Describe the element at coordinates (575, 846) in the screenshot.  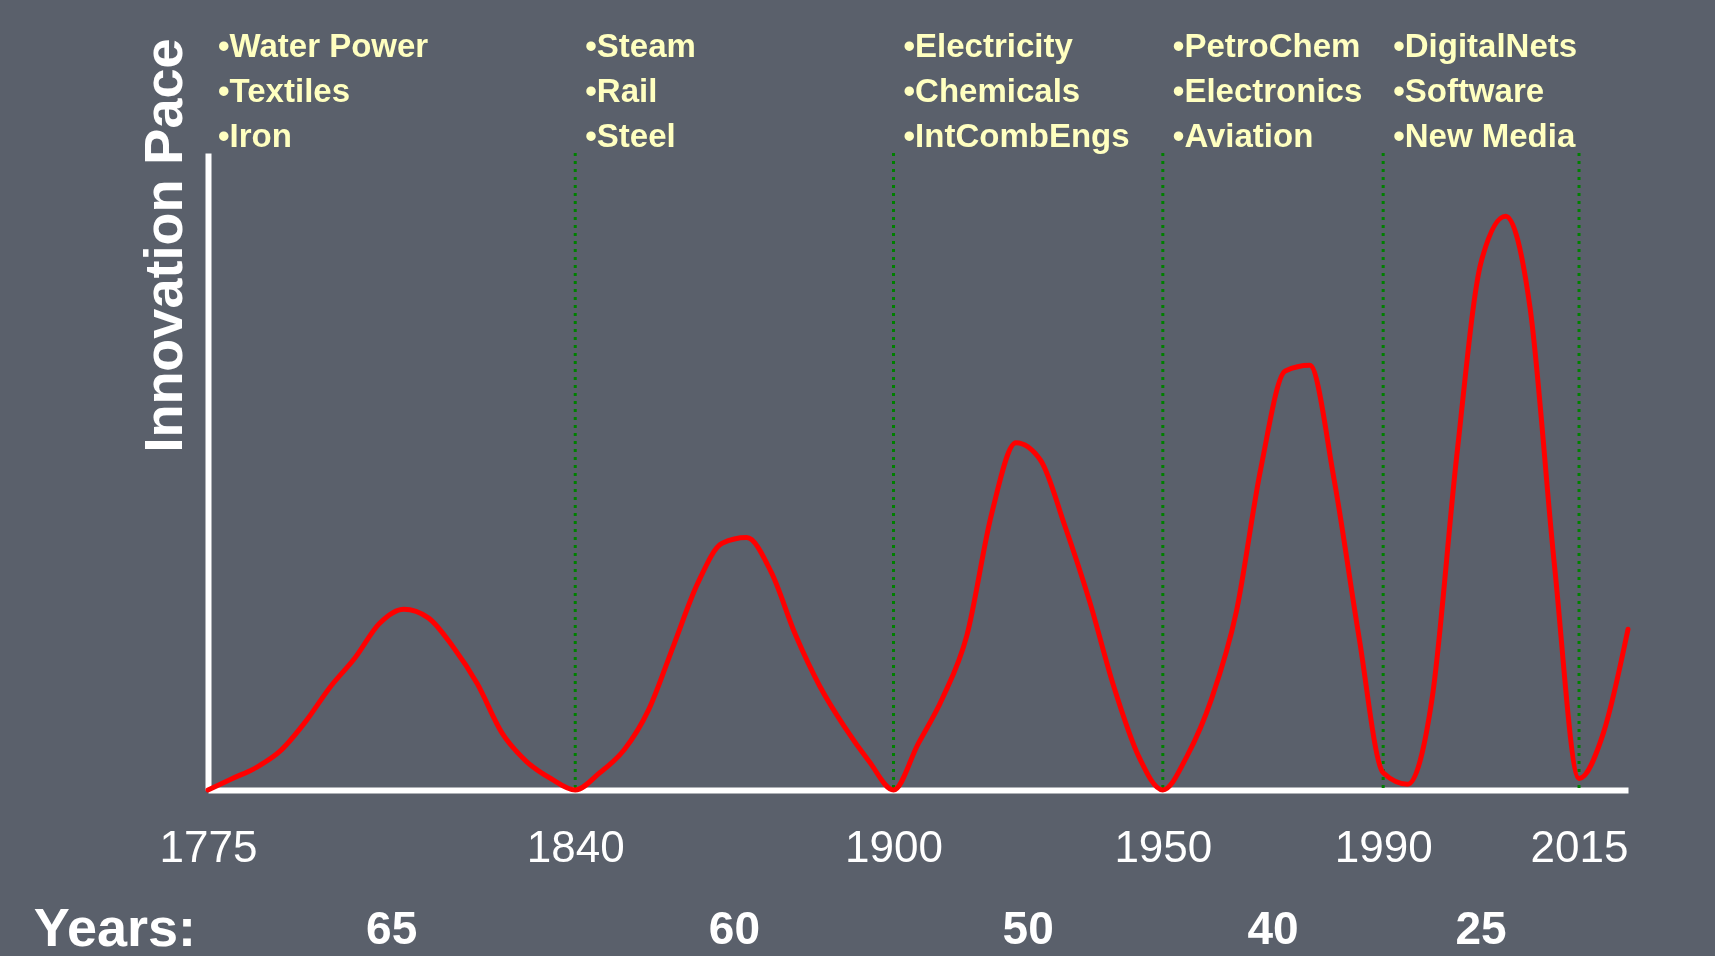
I see `x-tick-label: 1840` at that location.